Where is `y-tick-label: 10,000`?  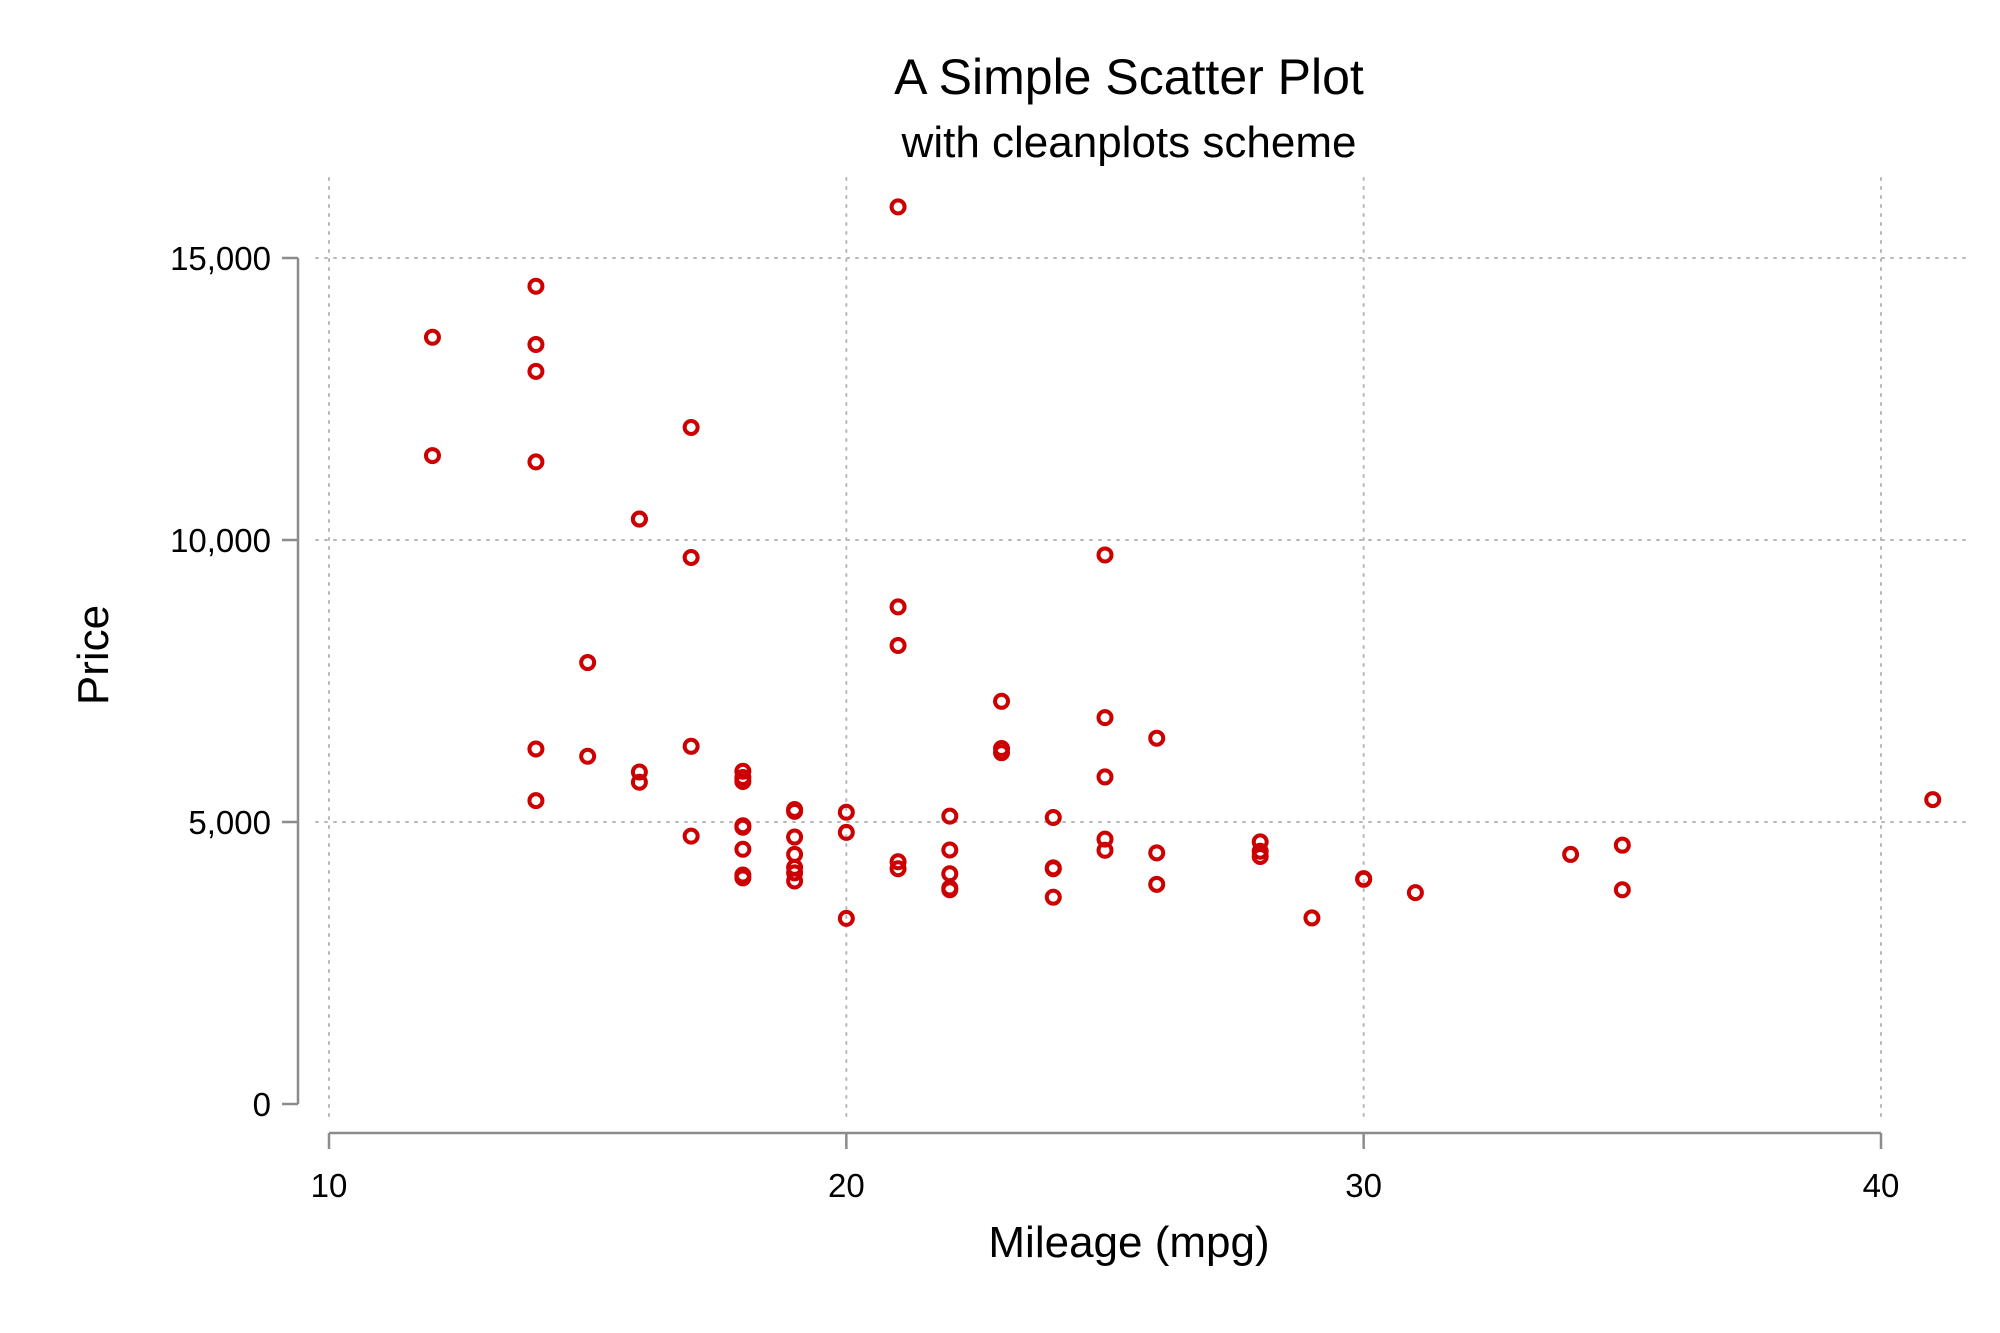
y-tick-label: 10,000 is located at coordinates (220, 540).